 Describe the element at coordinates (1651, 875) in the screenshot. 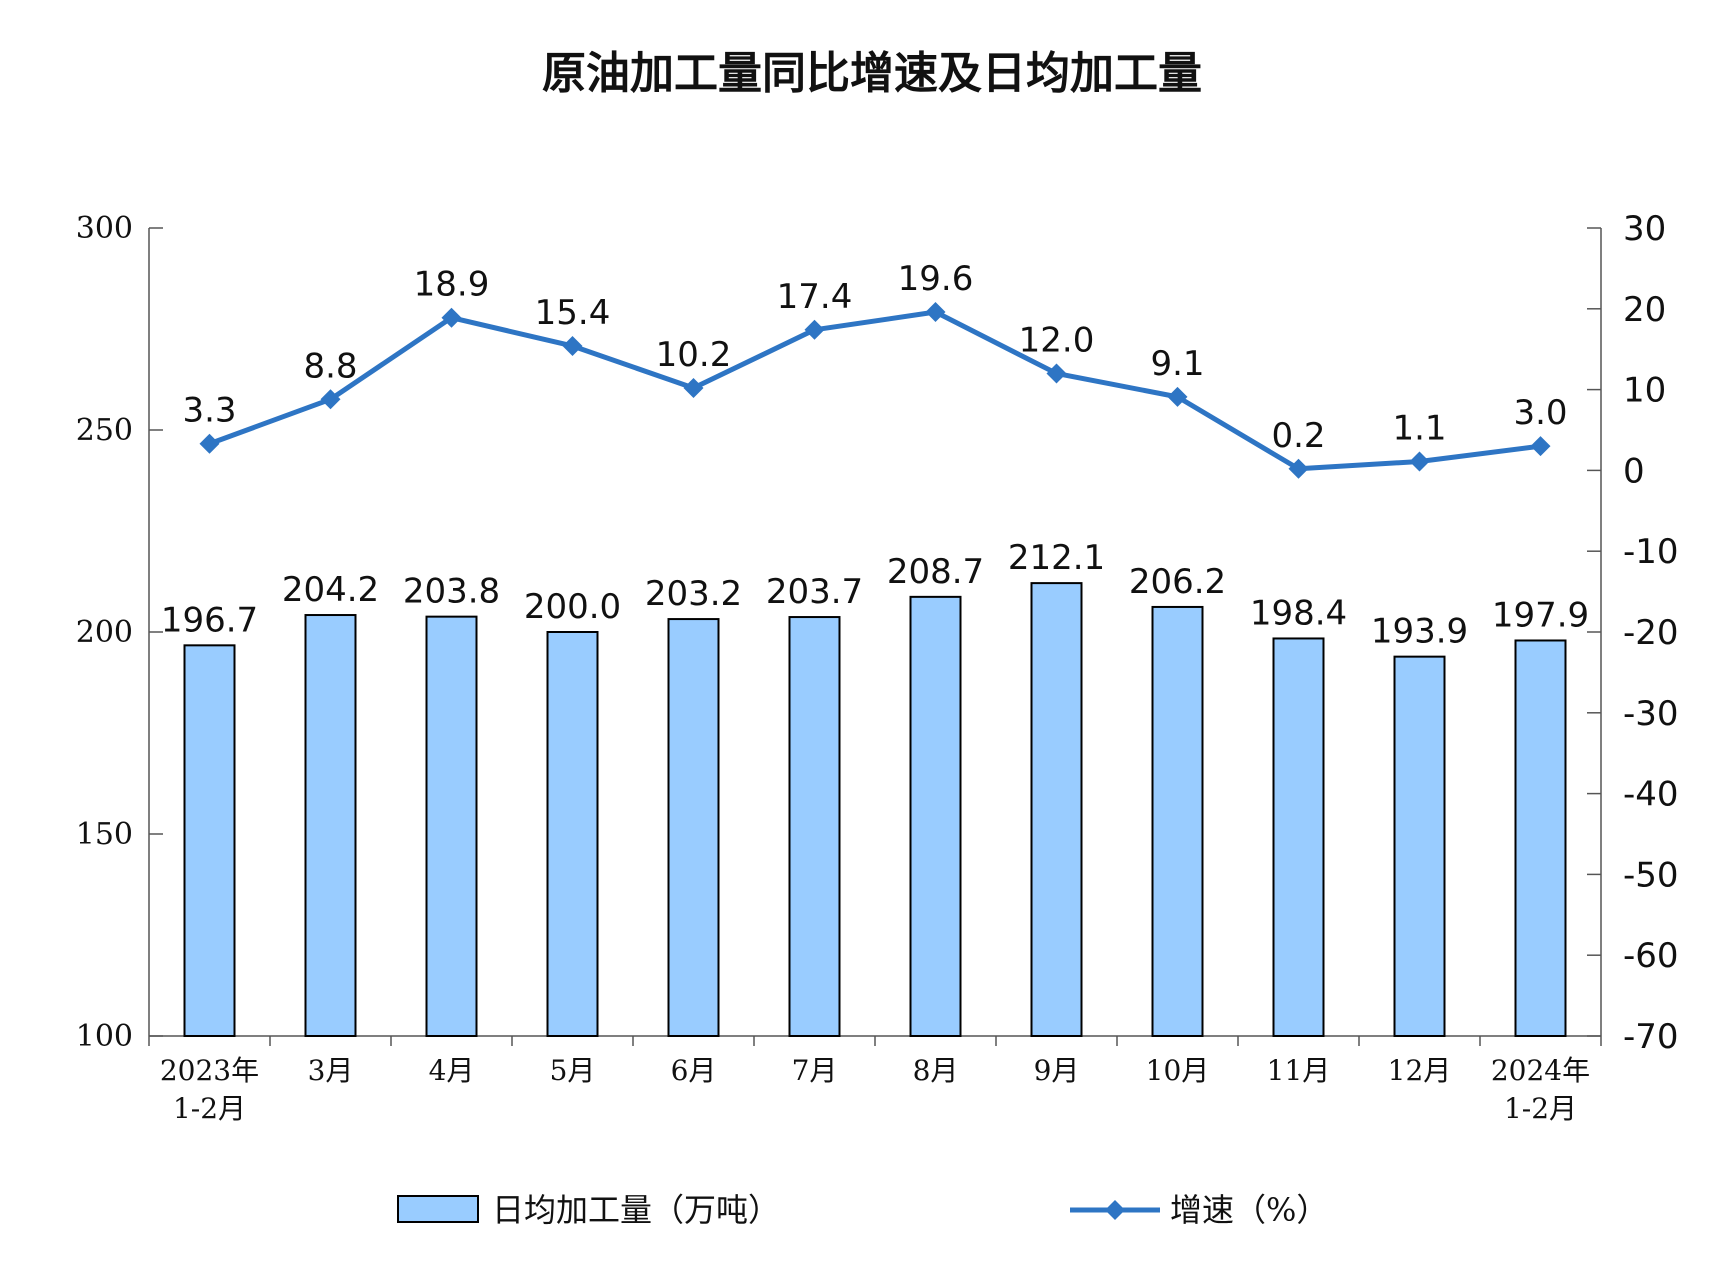

I see `right-tick-label: -50` at that location.